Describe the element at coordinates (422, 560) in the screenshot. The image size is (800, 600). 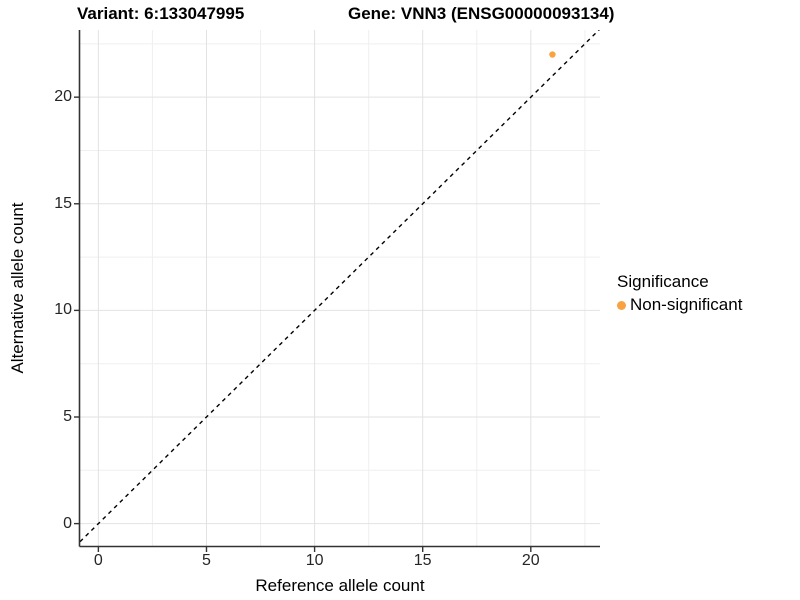
I see `x-tick-label-15: 15` at that location.